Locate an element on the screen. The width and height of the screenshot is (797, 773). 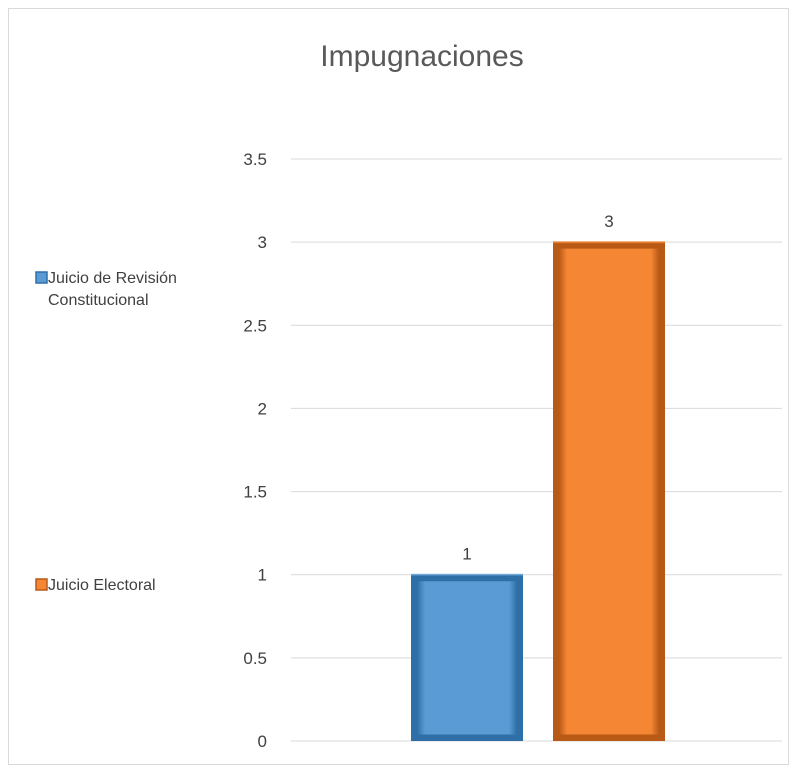
y-tick-label: 0 is located at coordinates (262, 741).